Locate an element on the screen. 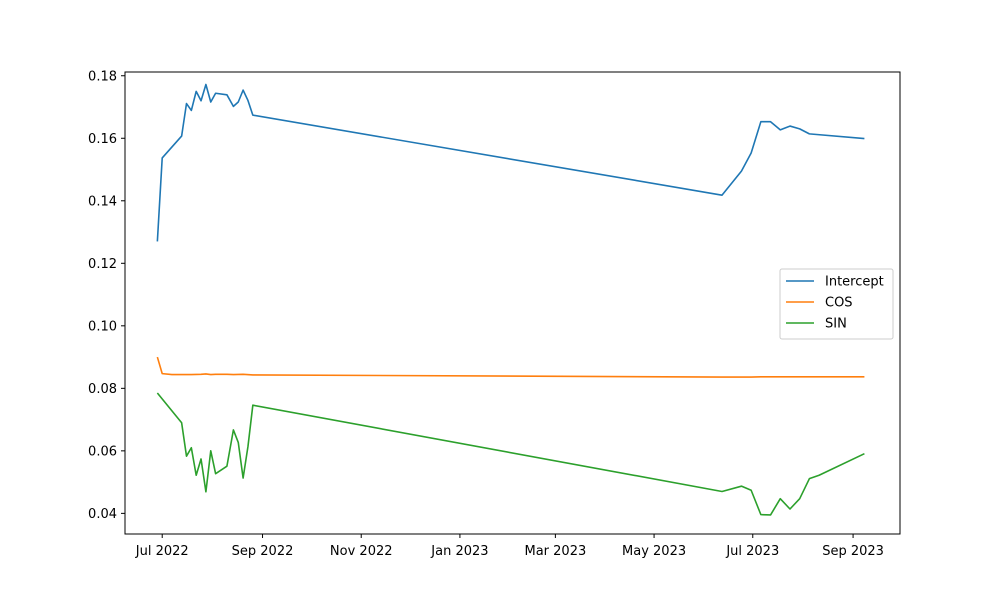 Image resolution: width=1000 pixels, height=605 pixels. y-tick-label: 0.06 is located at coordinates (102, 451).